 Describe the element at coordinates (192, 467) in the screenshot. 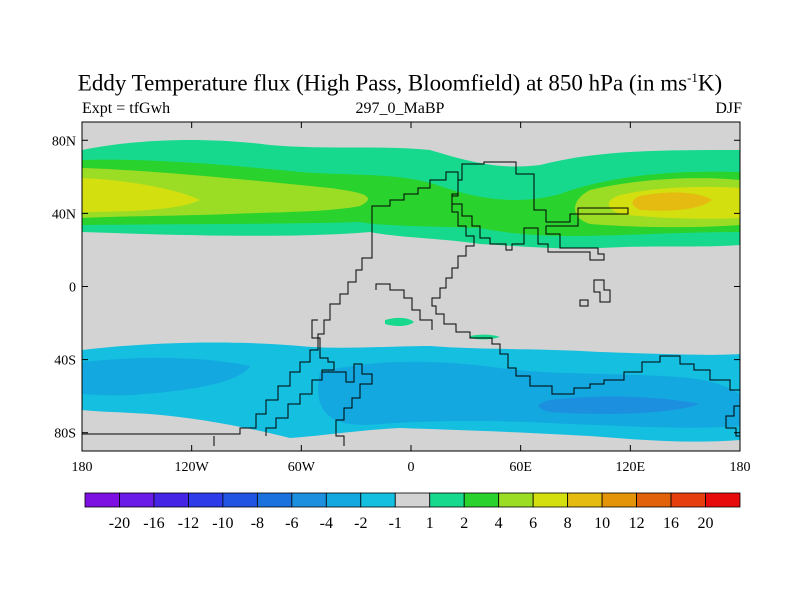

I see `lon-tick-label: 120W` at that location.